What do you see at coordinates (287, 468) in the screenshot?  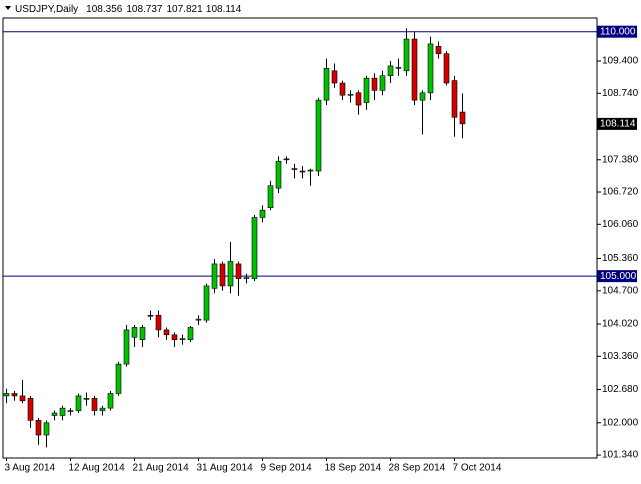 I see `x-tick-label: 9 Sep 2014` at bounding box center [287, 468].